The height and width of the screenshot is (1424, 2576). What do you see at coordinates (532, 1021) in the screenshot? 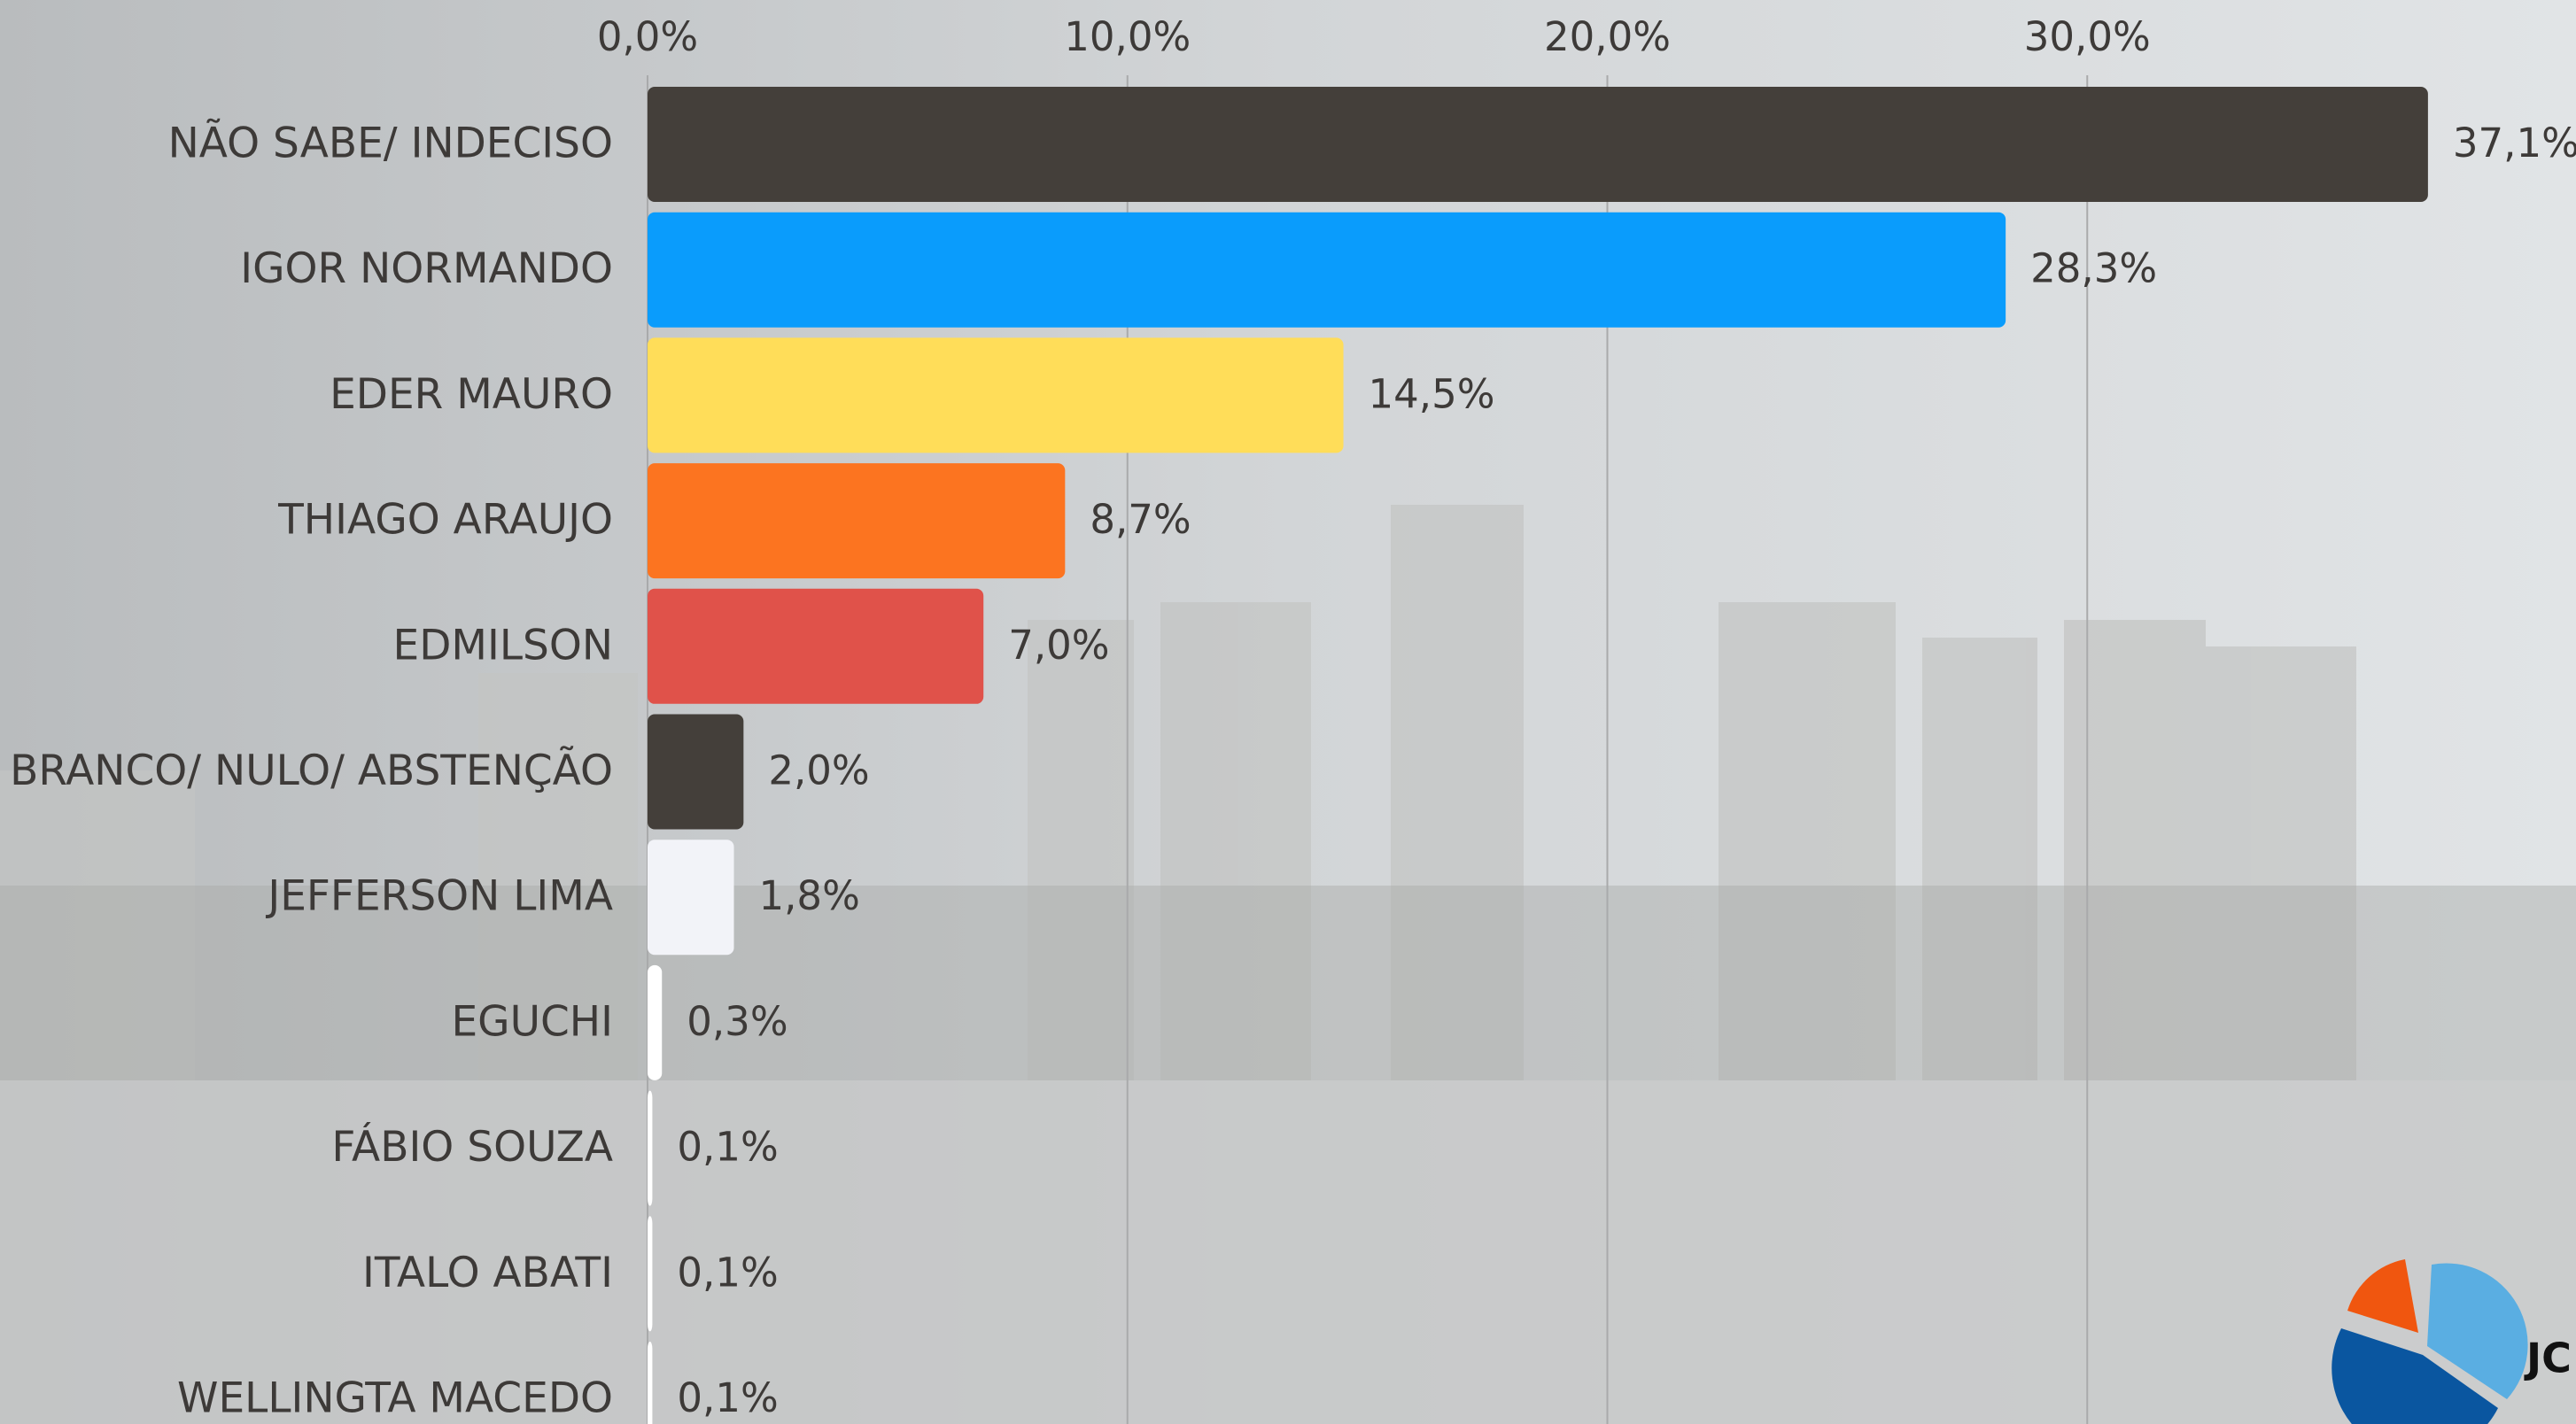
I see `y-tick-label: EGUCHI` at bounding box center [532, 1021].